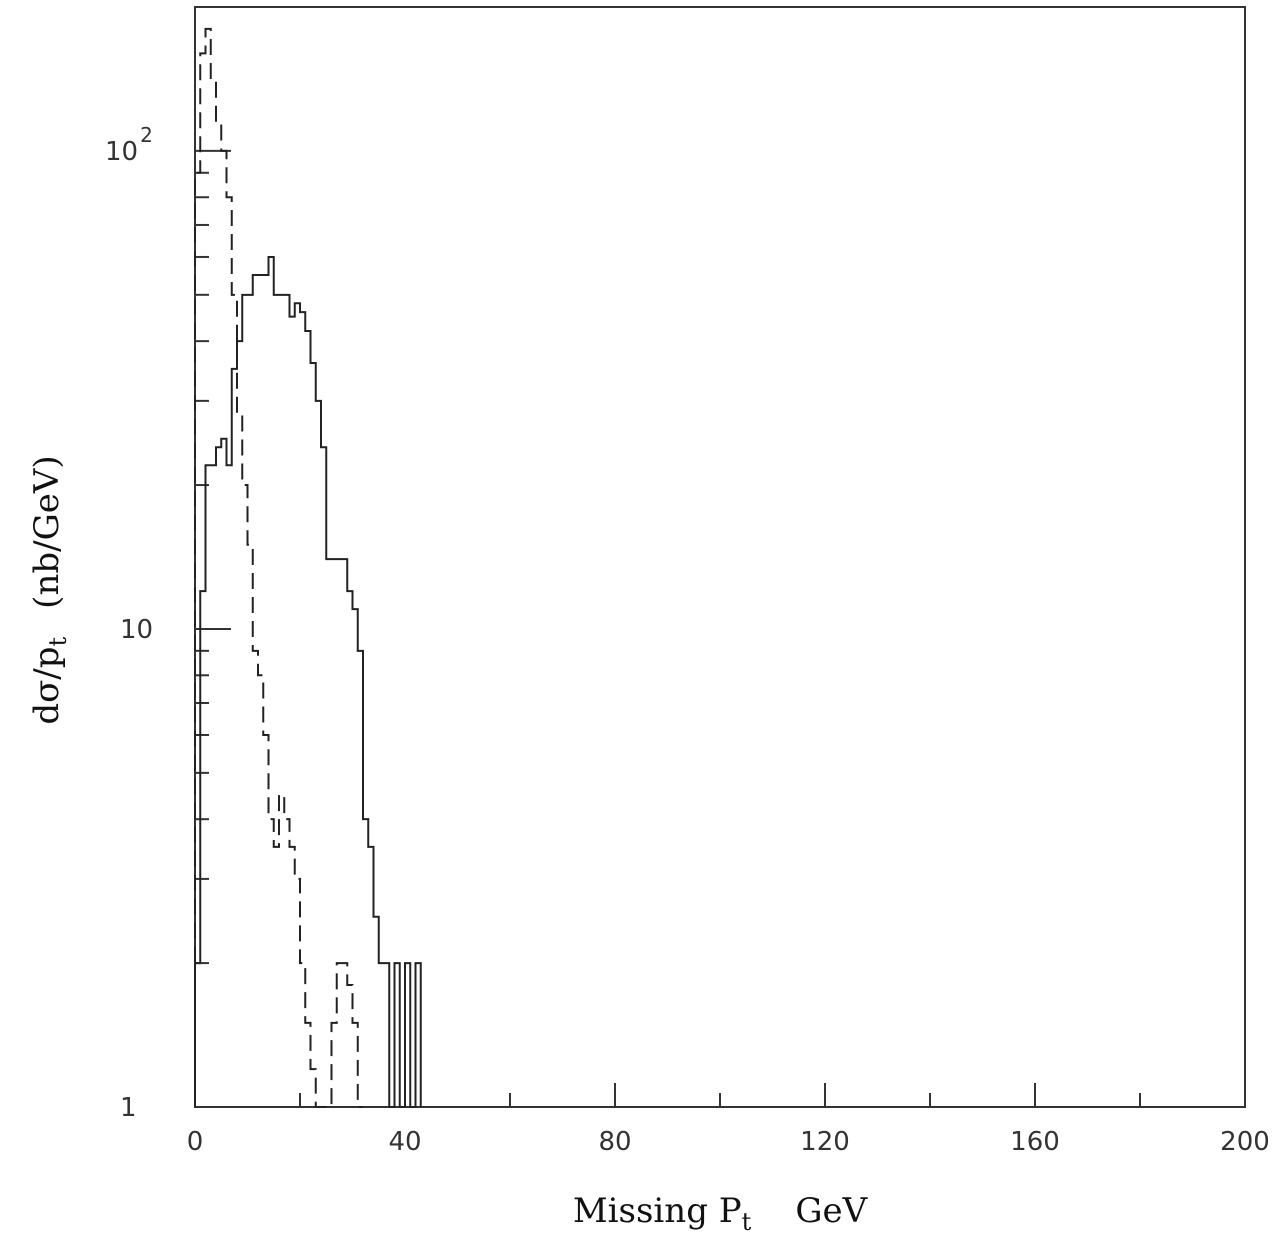 The image size is (1279, 1244). I want to click on y-tick-label-exponent: 2, so click(146, 135).